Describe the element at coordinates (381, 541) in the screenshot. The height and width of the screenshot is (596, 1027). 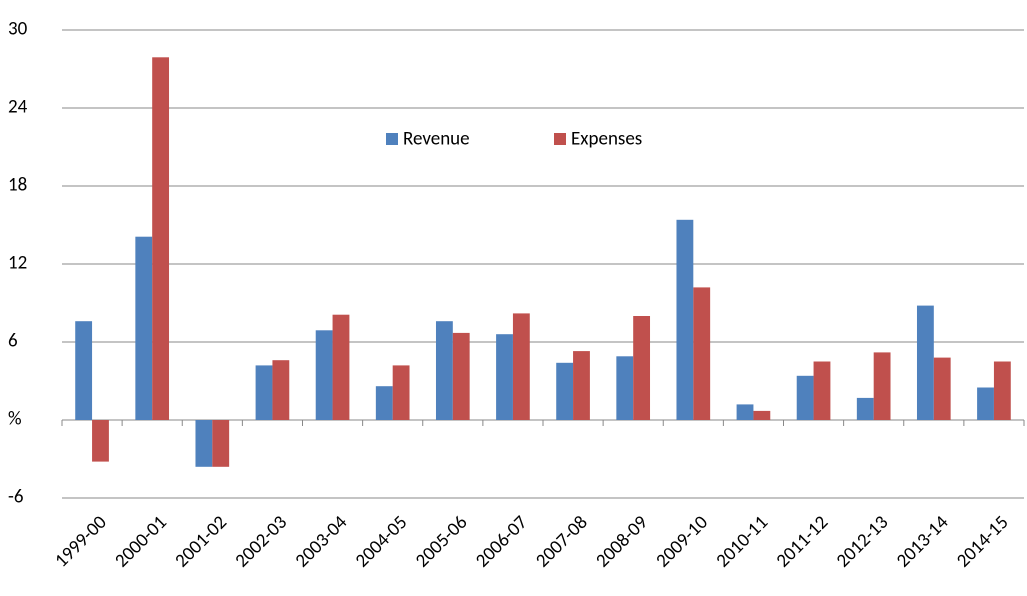
I see `x-tick-label: 2004-05` at that location.